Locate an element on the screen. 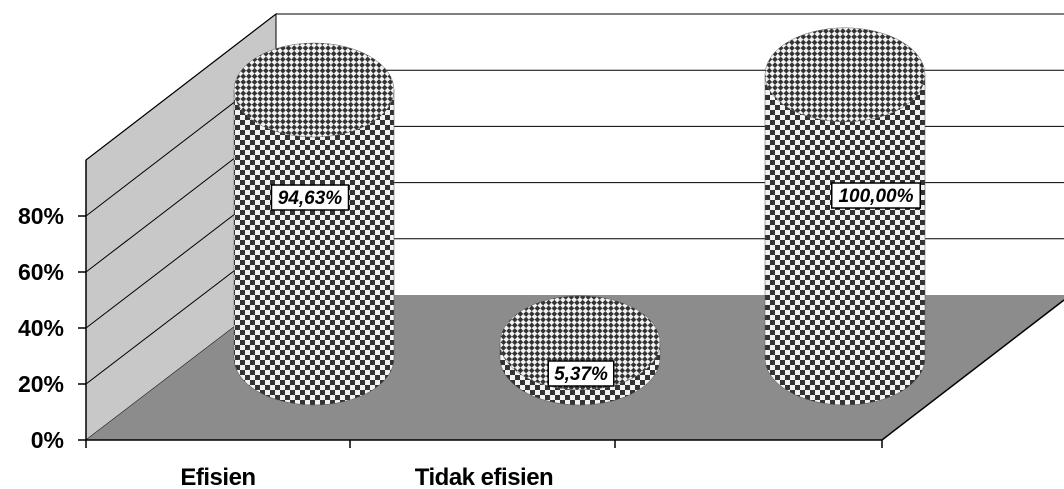  y-tick-labels: 0% 20% 40% 60% 80% is located at coordinates (52, 328).